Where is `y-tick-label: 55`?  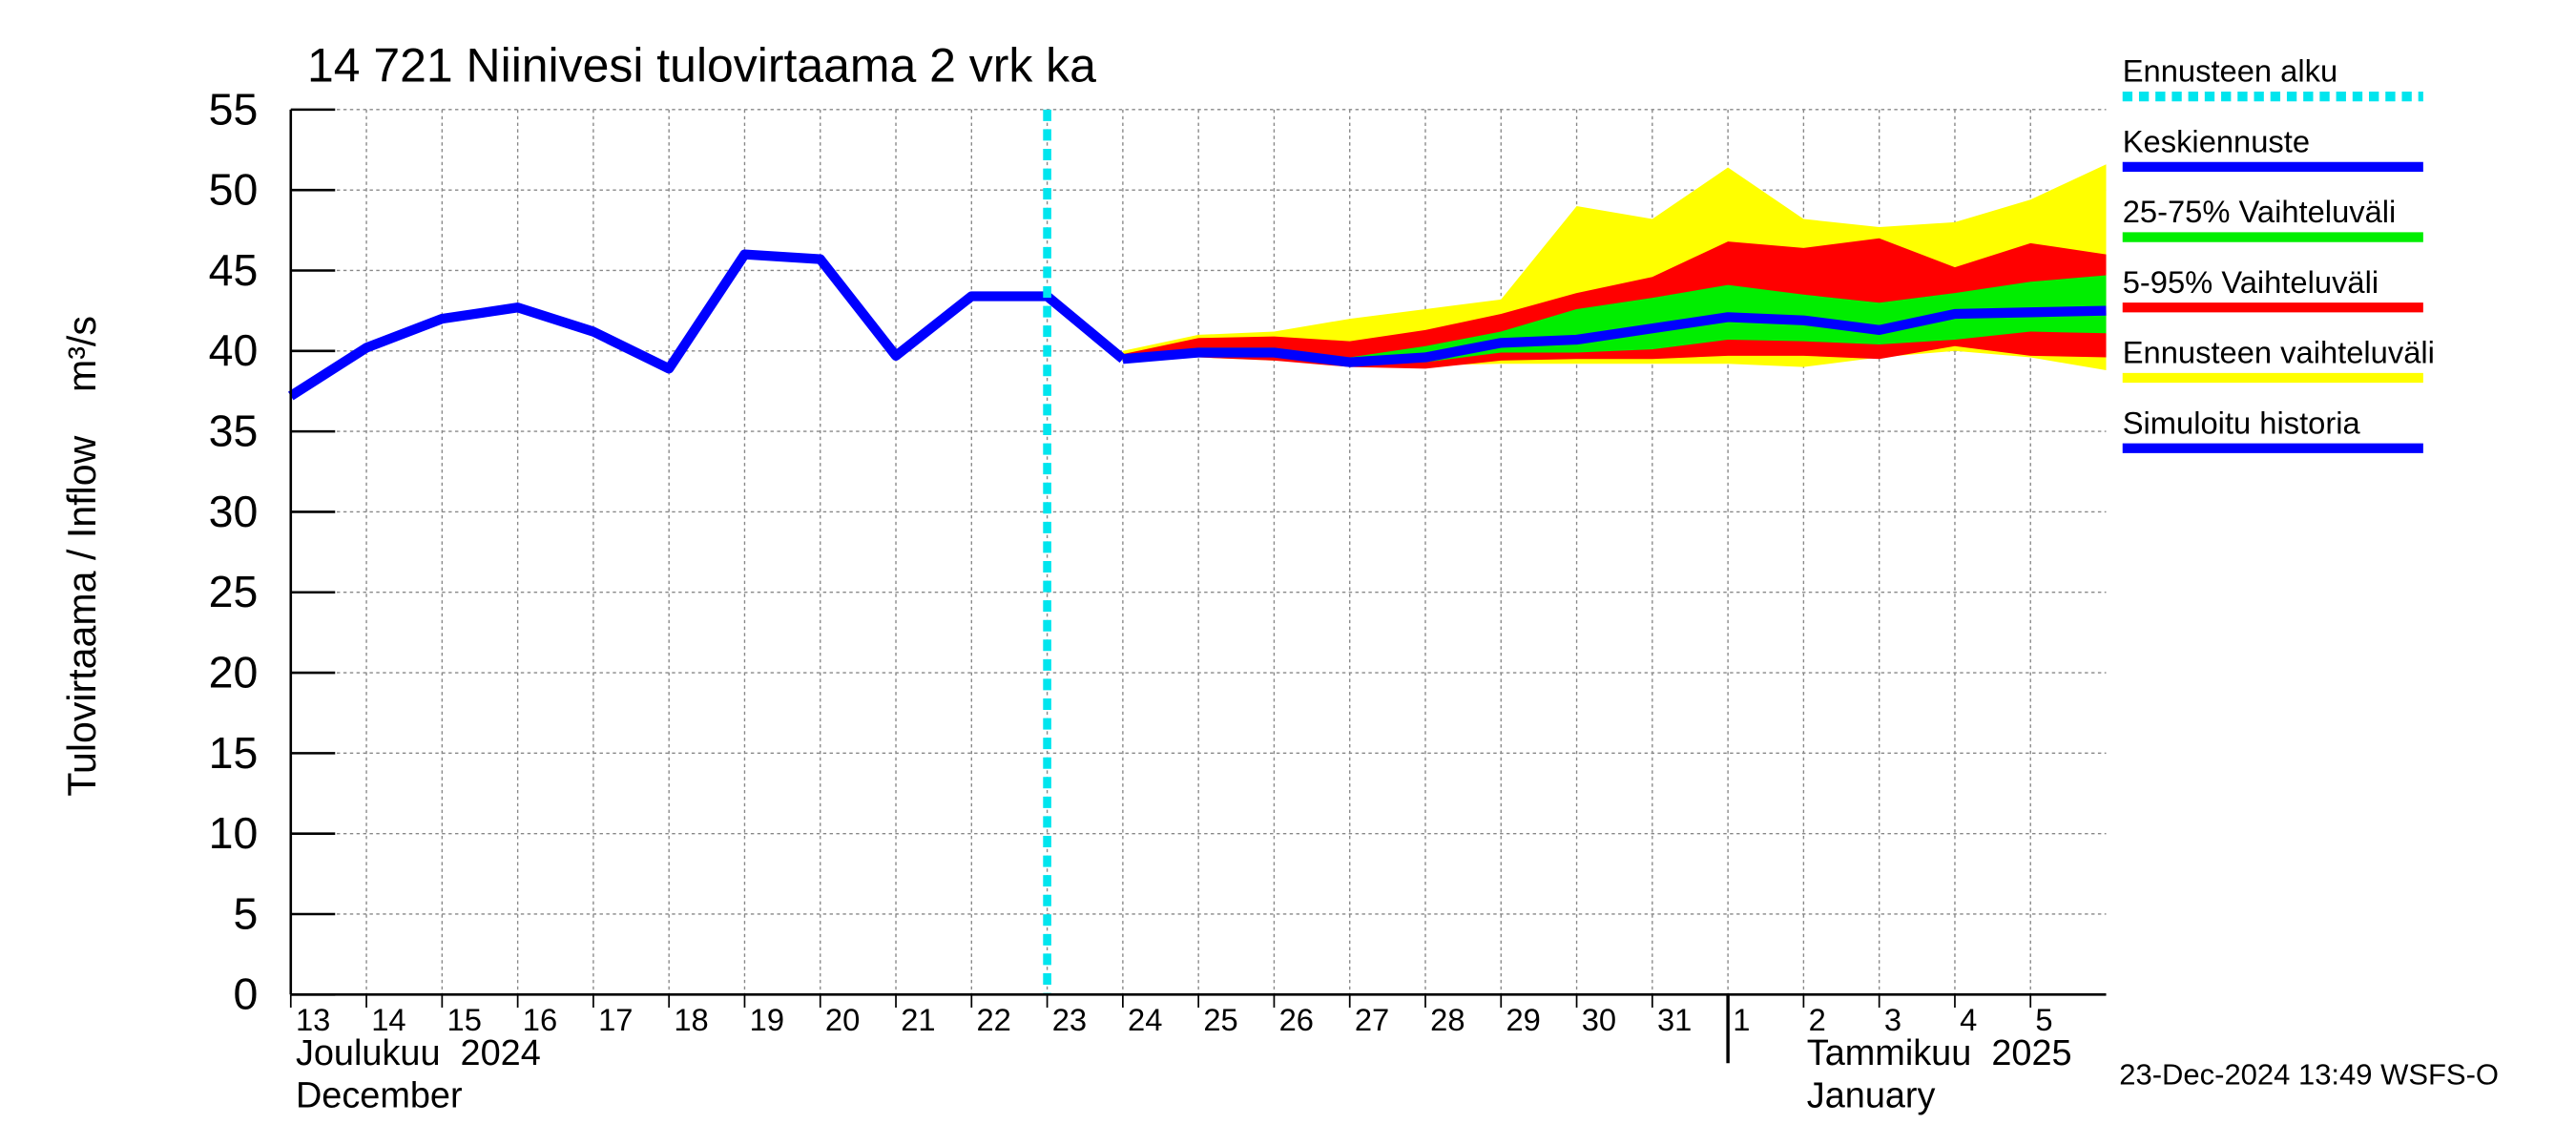
y-tick-label: 55 is located at coordinates (234, 109).